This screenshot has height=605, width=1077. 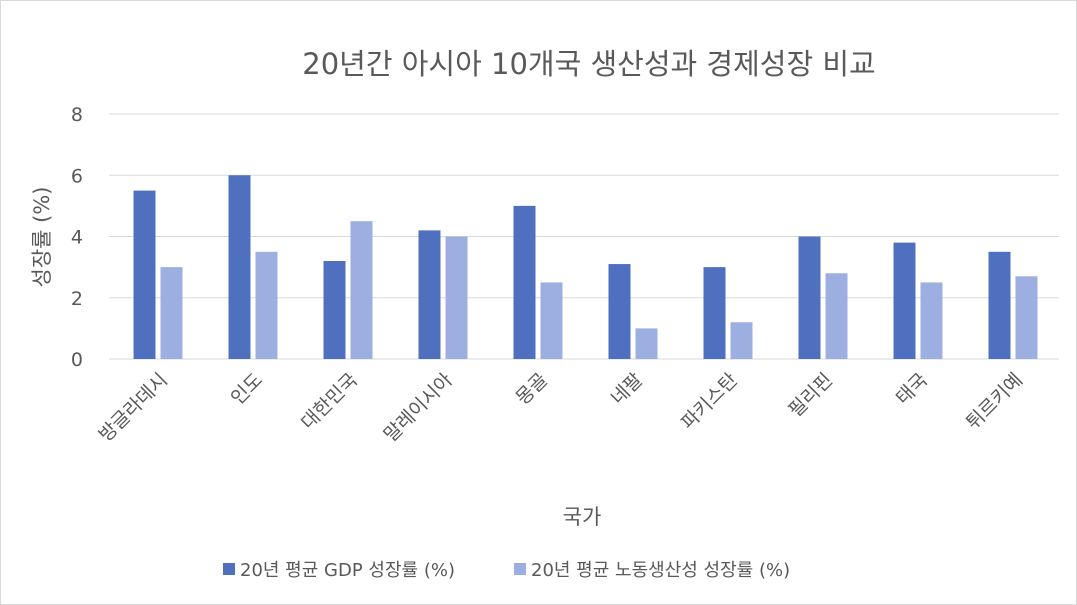 I want to click on x-category-label: 튀르키예, so click(x=994, y=401).